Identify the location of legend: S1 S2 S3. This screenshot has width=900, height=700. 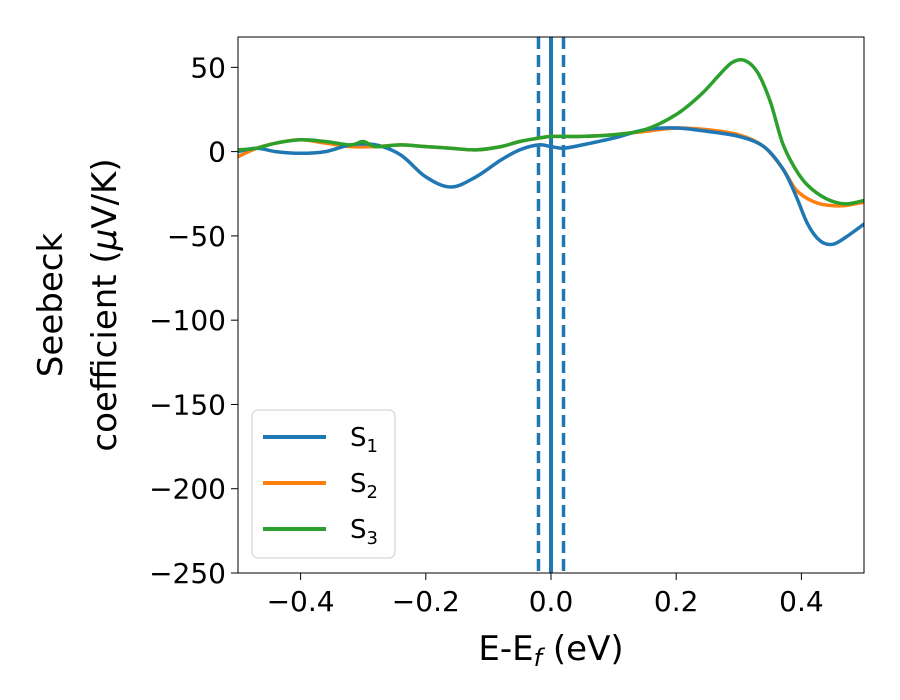
(323, 484).